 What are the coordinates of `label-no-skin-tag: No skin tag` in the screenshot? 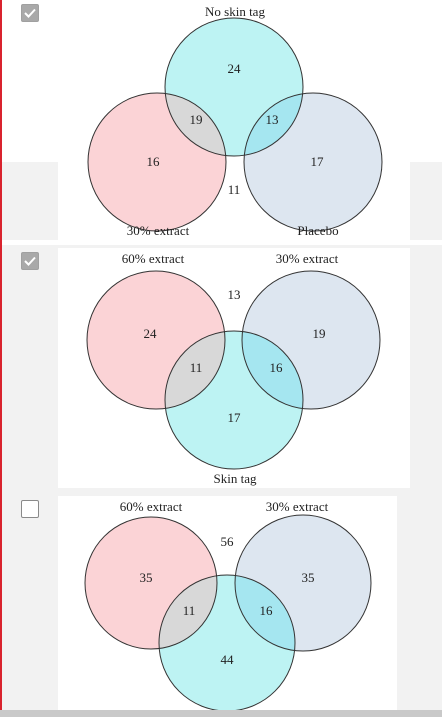 It's located at (235, 11).